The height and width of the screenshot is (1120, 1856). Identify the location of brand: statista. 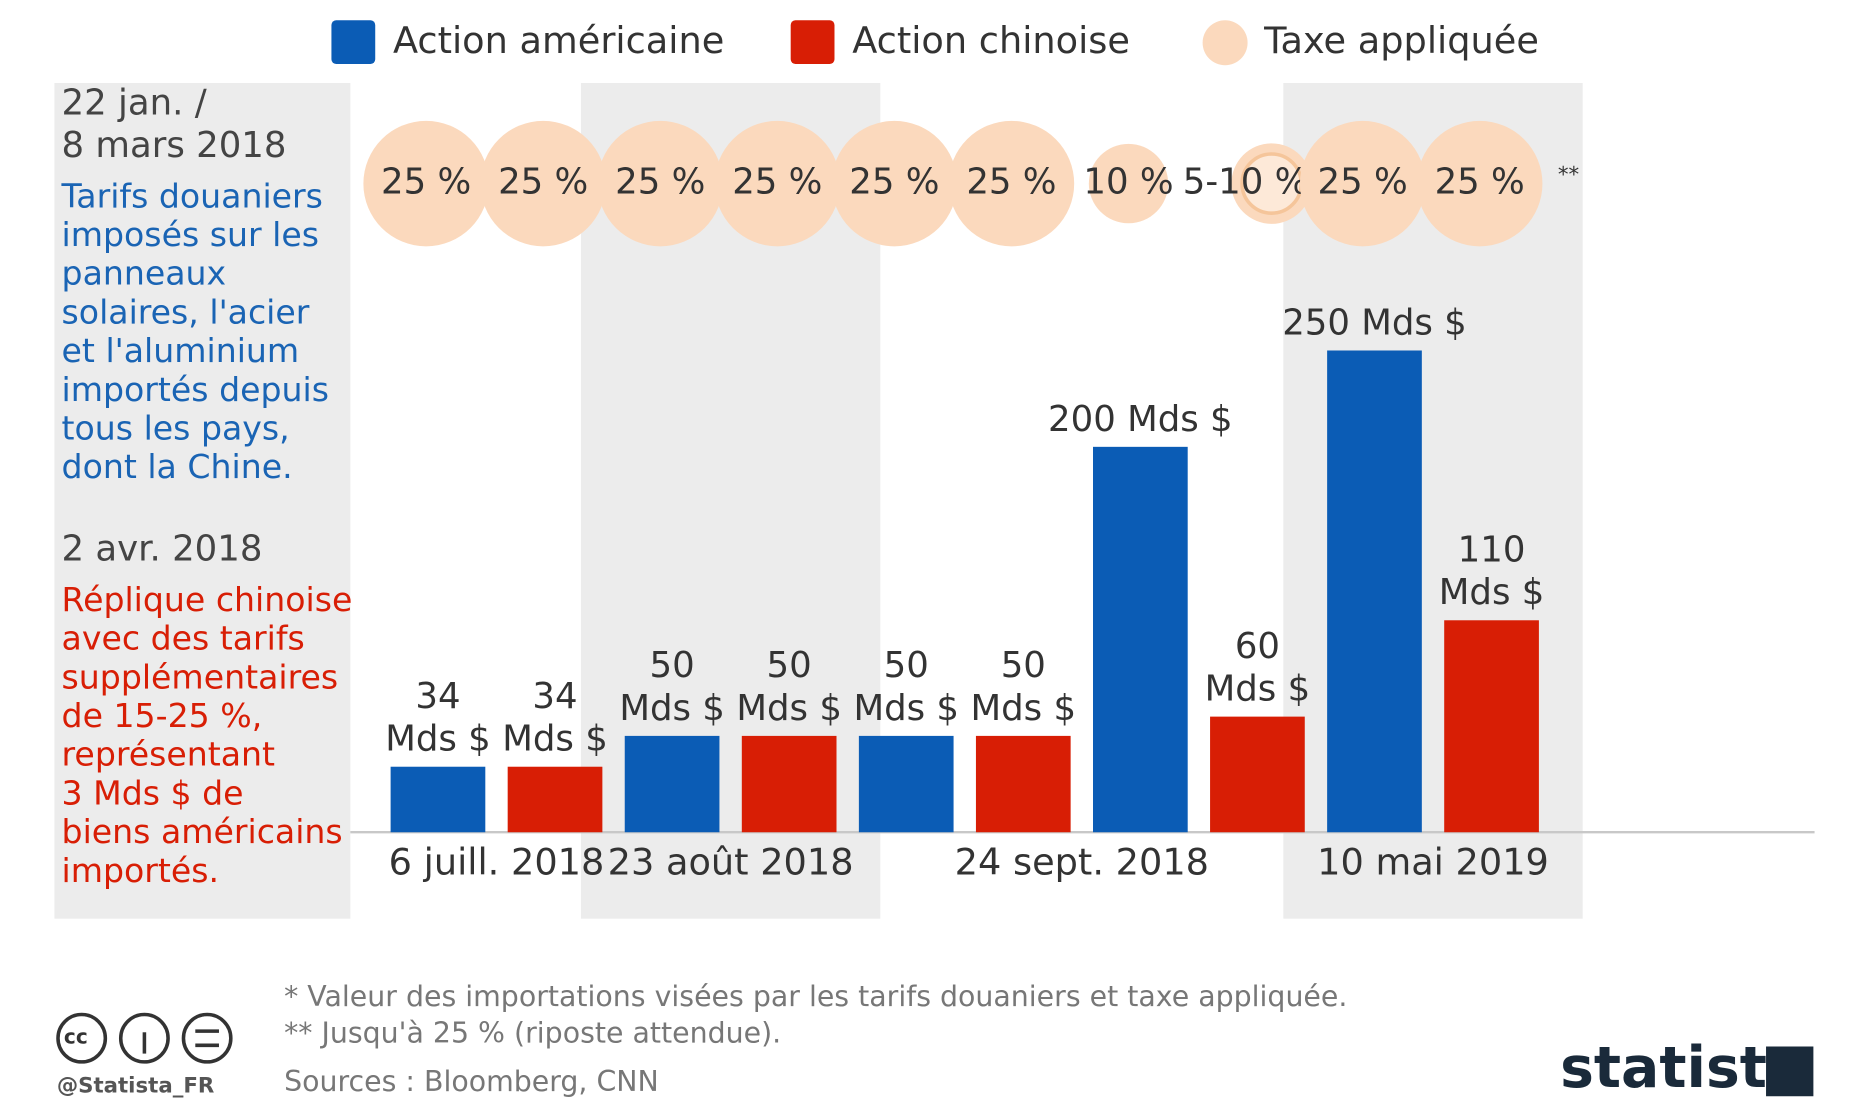
(1682, 1068).